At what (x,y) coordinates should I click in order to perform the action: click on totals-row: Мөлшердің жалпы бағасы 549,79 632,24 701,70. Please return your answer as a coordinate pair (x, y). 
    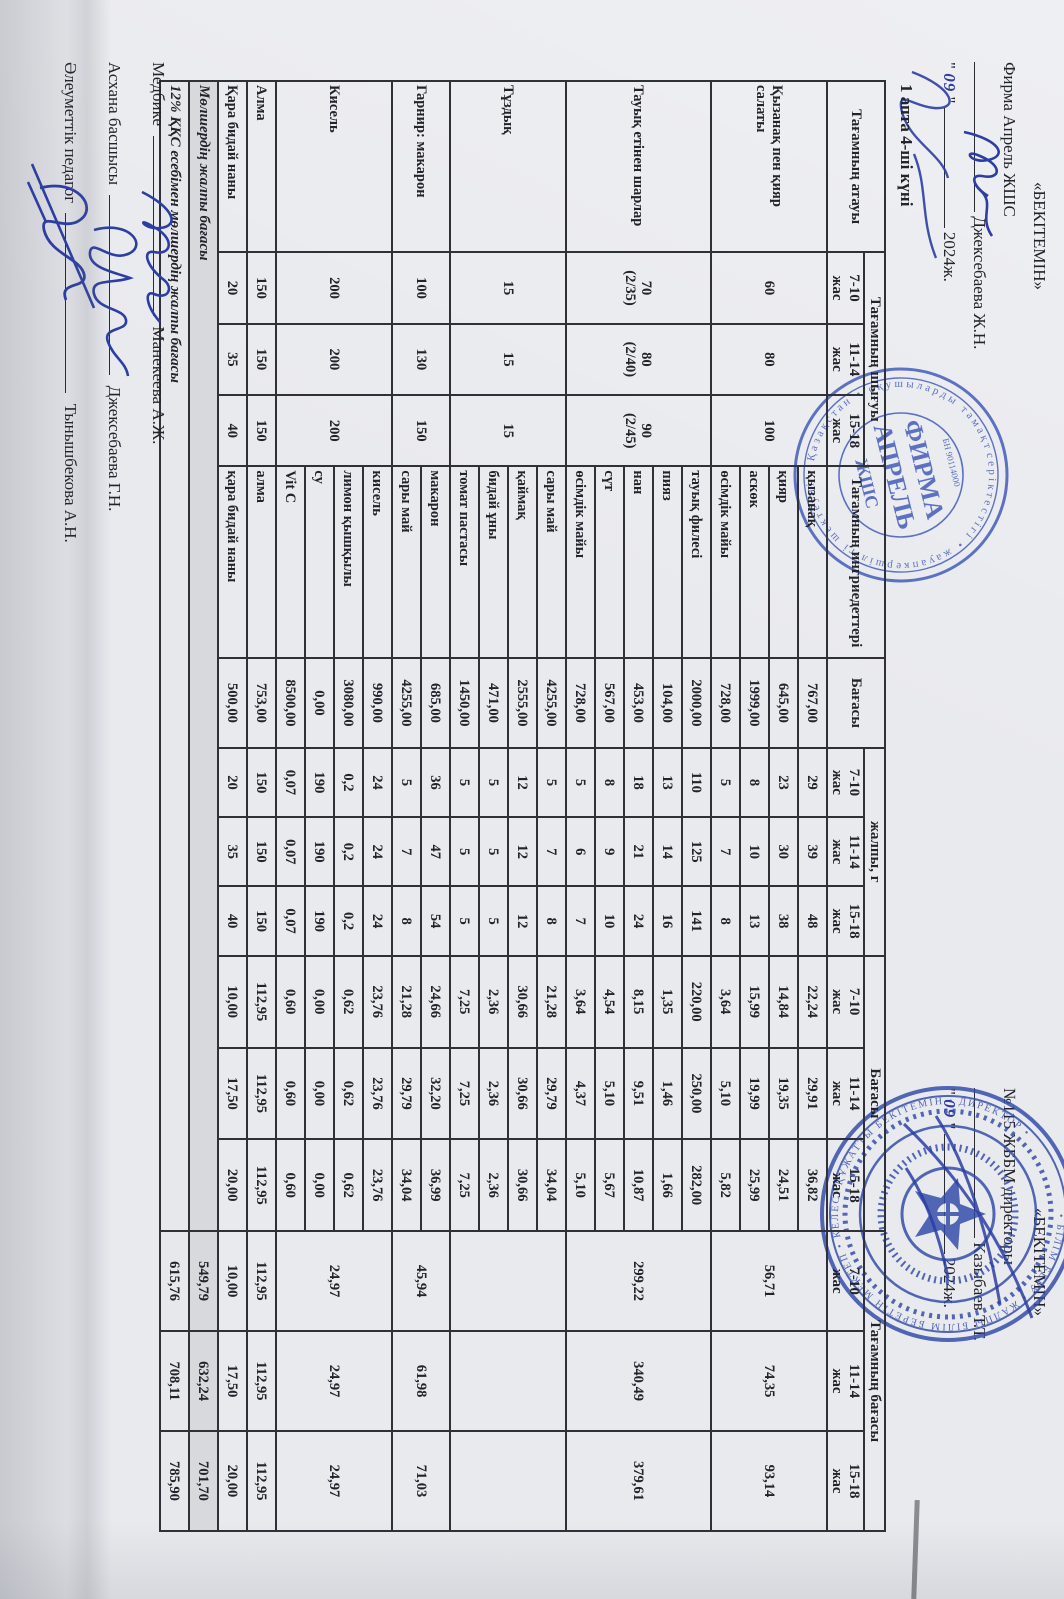
    Looking at the image, I should click on (203, 806).